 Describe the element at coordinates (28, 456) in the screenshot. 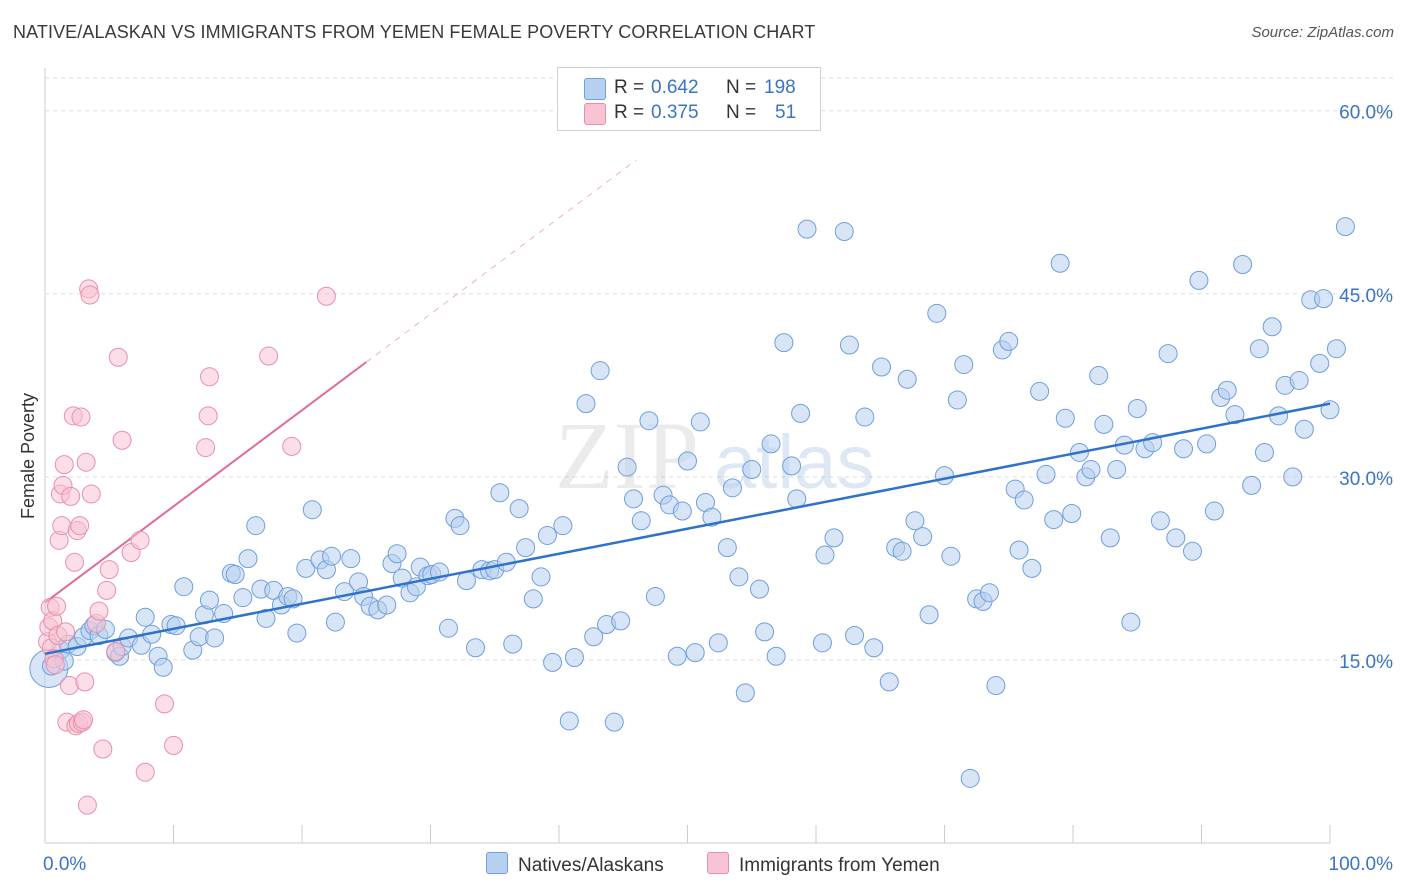

I see `y-axis-label: Female Poverty` at that location.